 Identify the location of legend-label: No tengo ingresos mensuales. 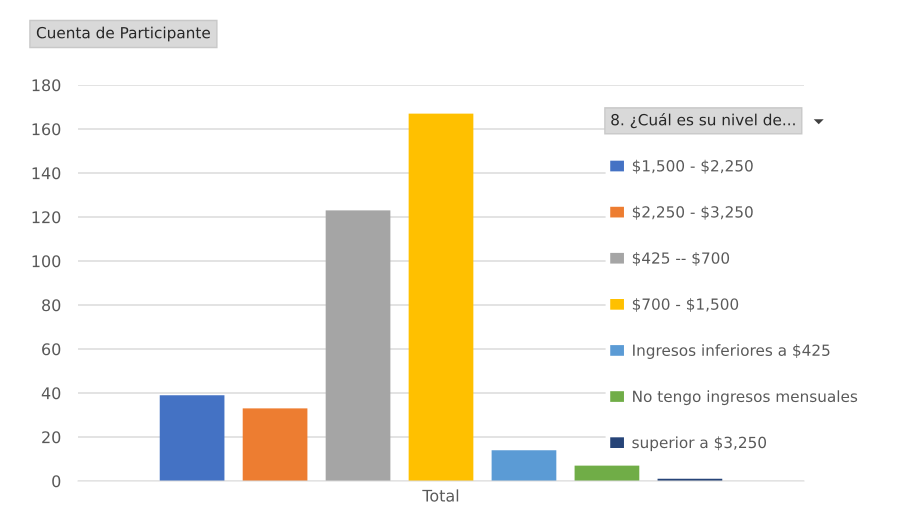
(745, 398).